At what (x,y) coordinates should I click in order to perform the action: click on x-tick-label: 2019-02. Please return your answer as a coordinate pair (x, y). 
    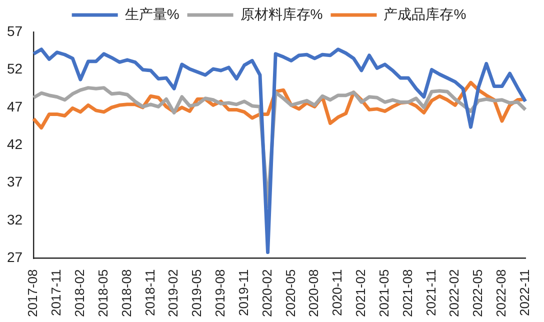
    Looking at the image, I should click on (173, 293).